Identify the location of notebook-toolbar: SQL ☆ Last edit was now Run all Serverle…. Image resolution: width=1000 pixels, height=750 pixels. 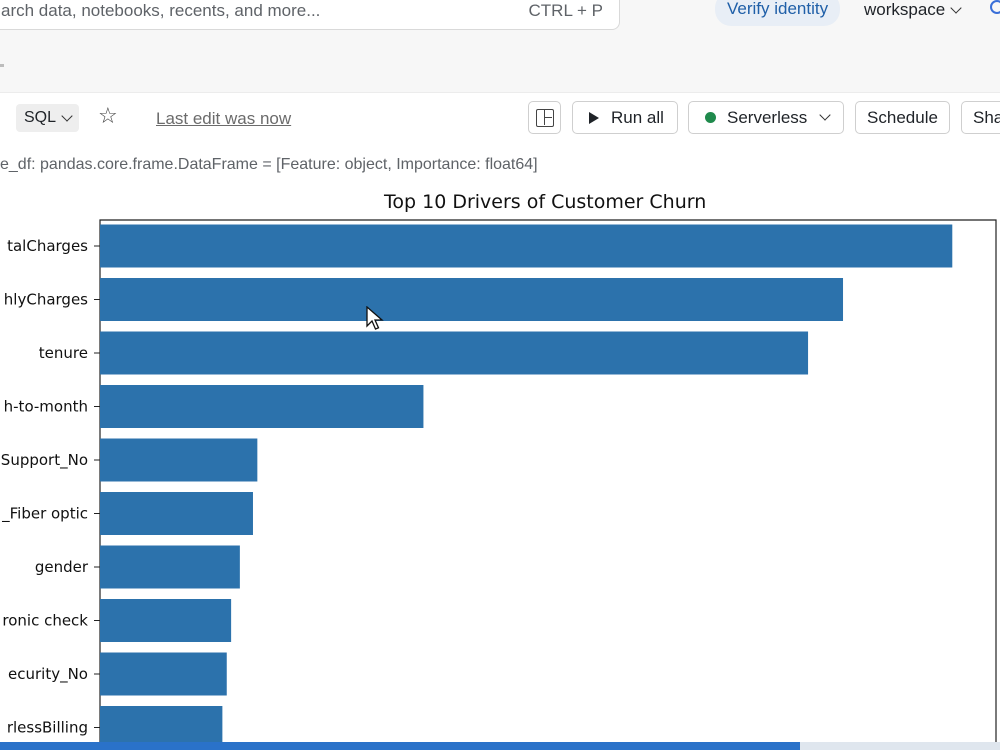
(500, 118).